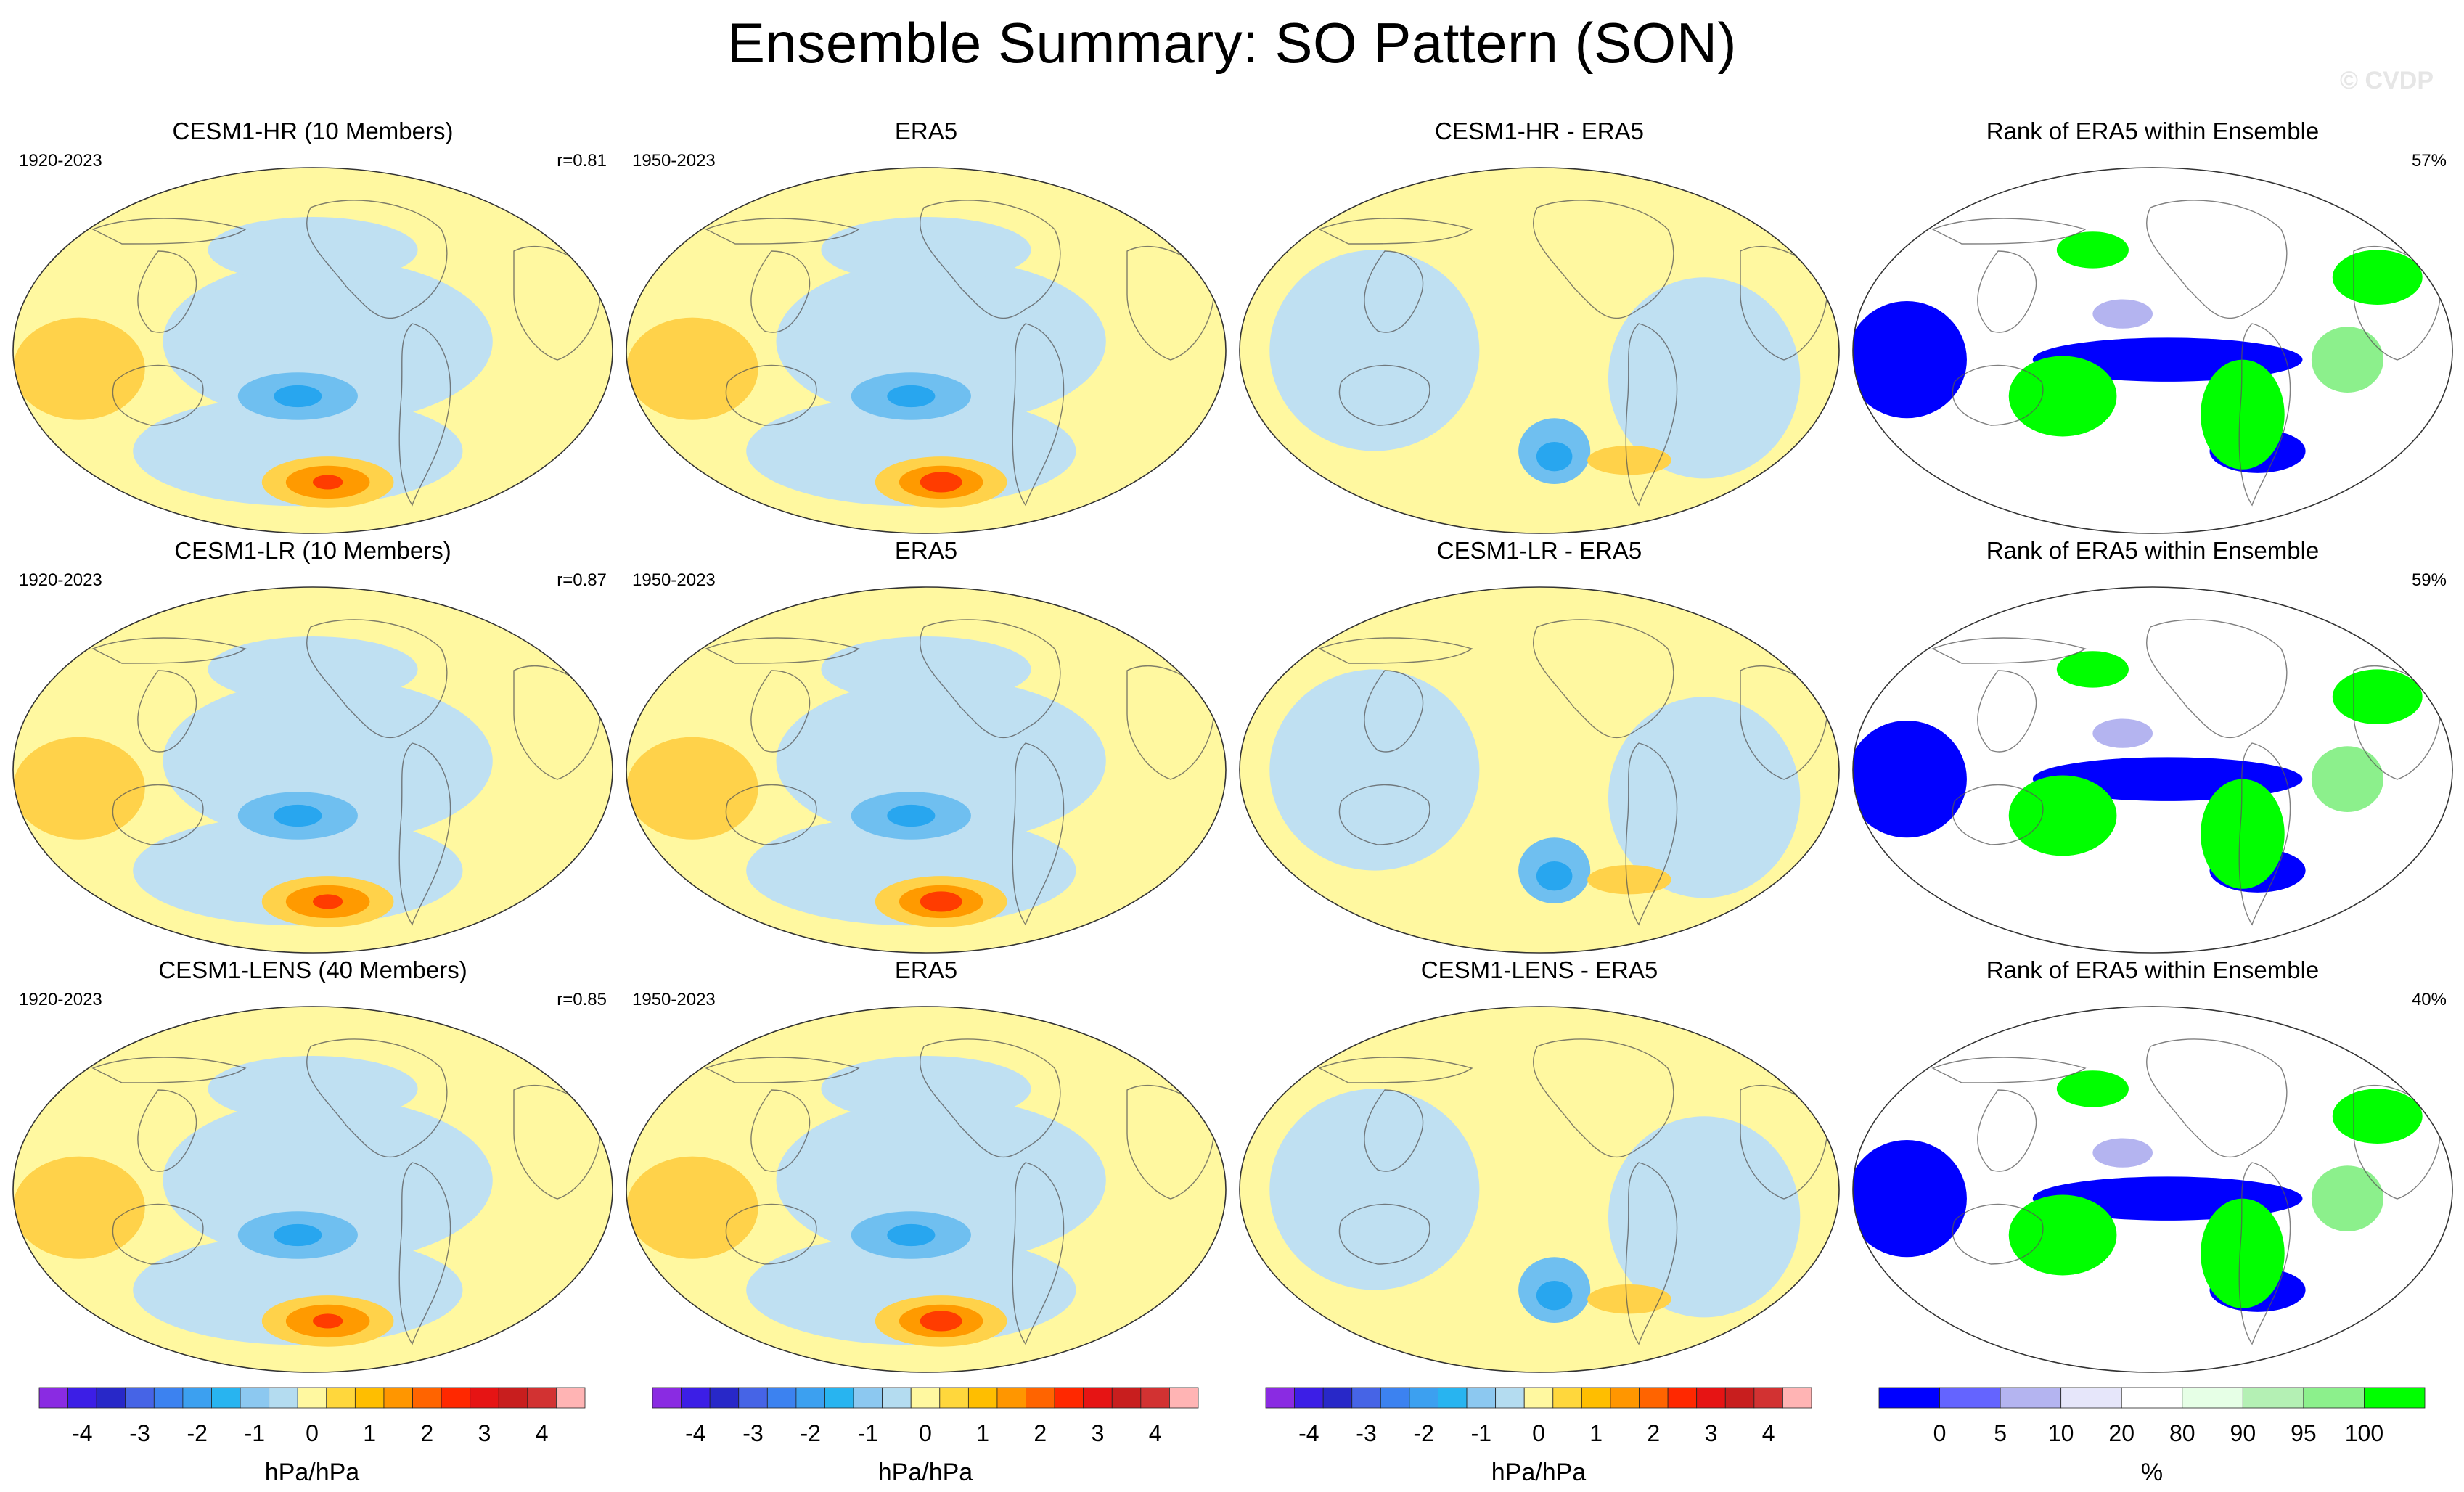  I want to click on colorbar-tick-label: -3, so click(753, 1433).